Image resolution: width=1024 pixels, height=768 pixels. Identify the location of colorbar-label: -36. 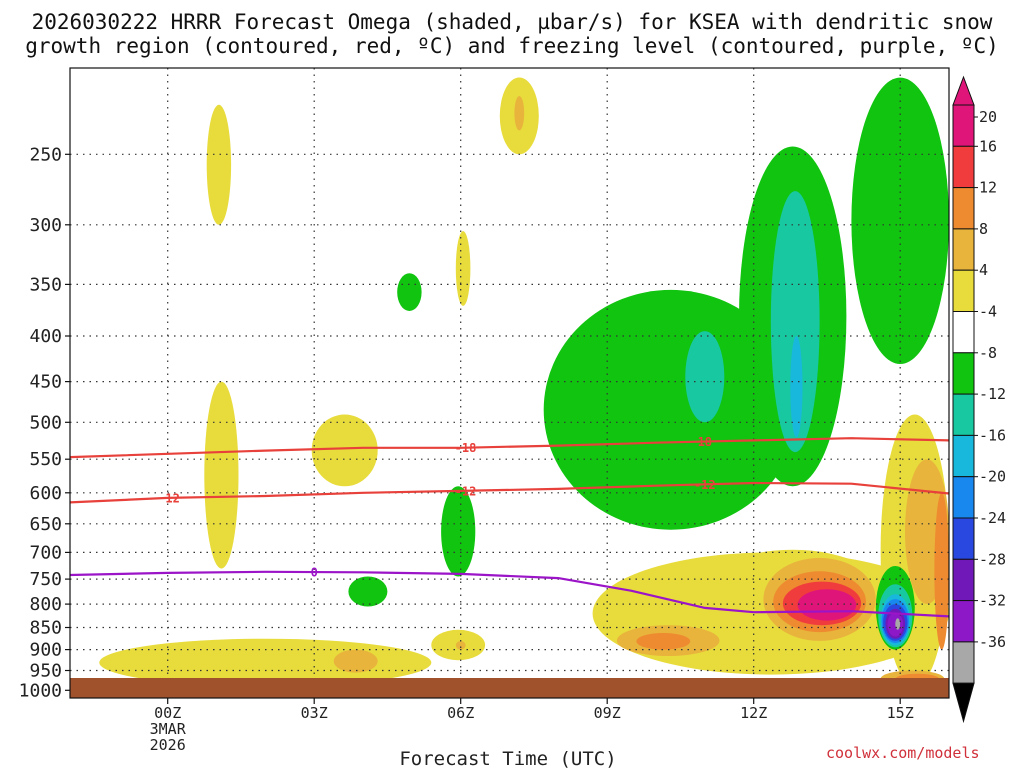
(992, 642).